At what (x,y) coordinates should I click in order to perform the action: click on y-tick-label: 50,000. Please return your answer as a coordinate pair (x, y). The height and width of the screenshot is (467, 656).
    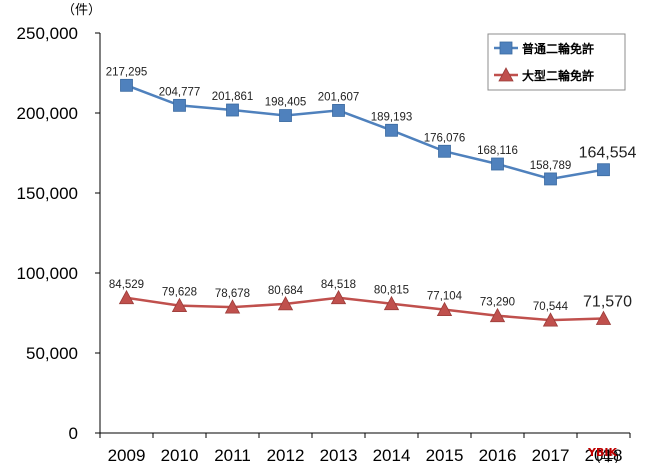
    Looking at the image, I should click on (52, 353).